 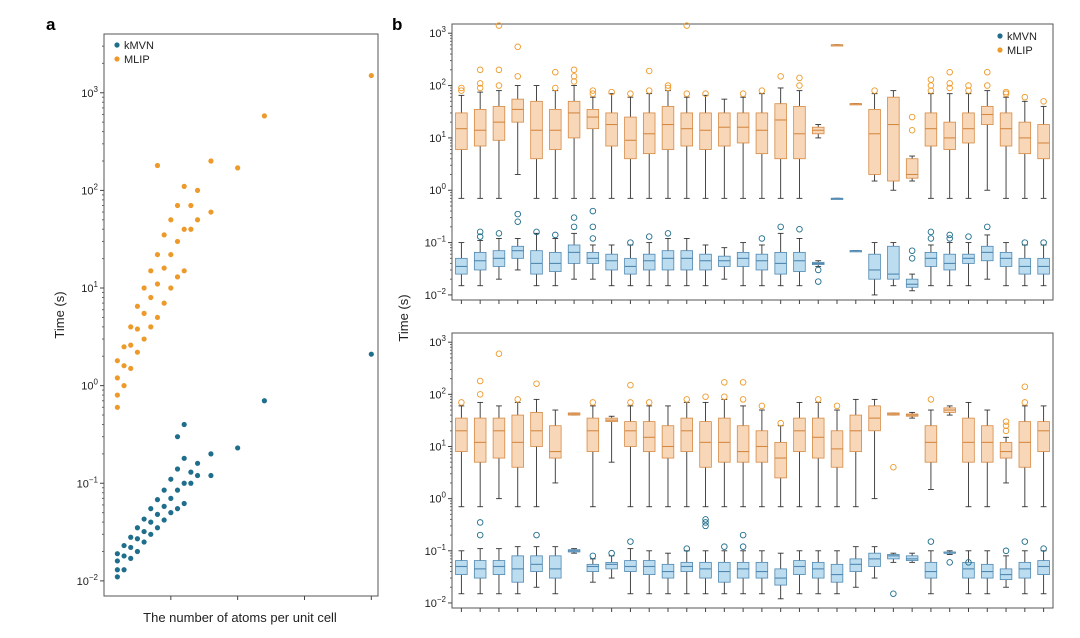 I want to click on panel-a-xlabel: The number of atoms per unit cell, so click(x=240, y=617).